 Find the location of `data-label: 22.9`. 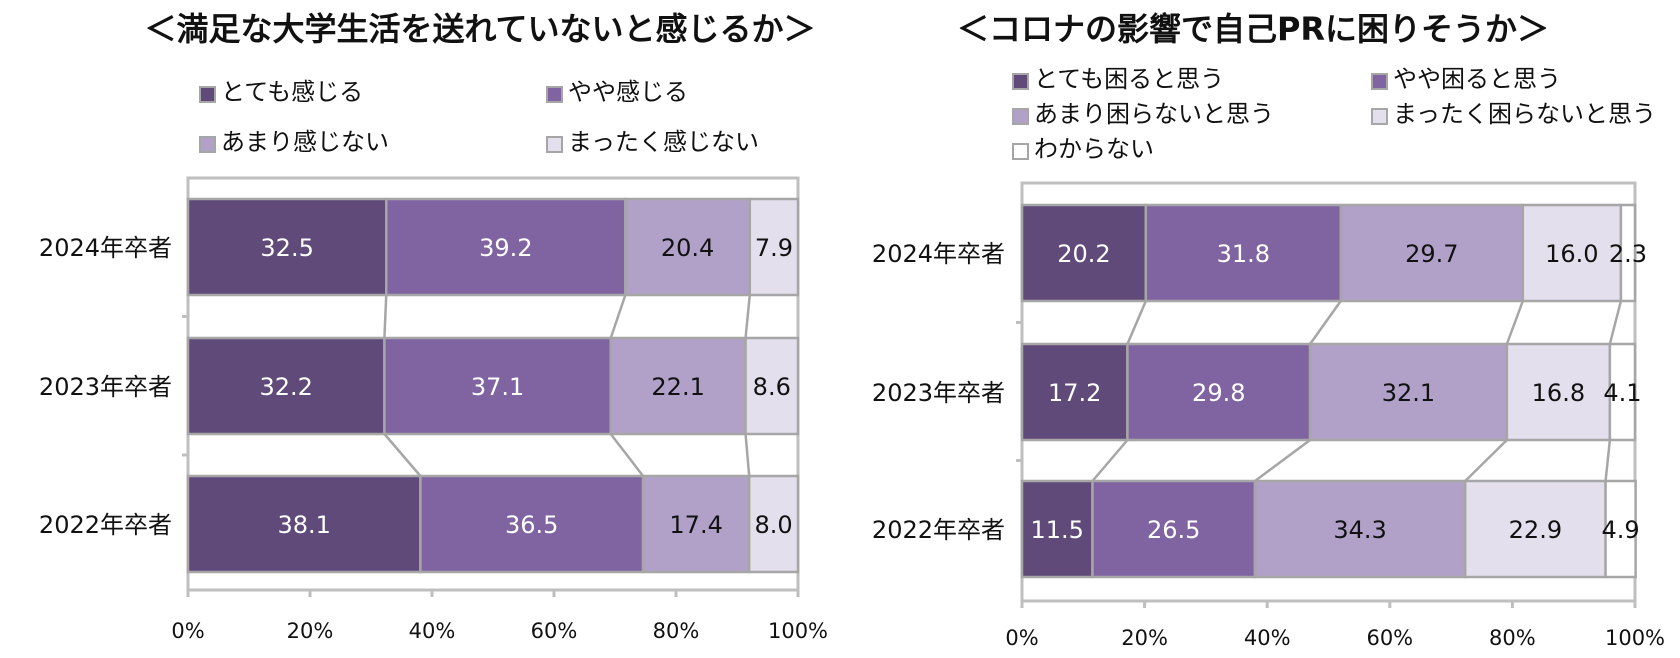

data-label: 22.9 is located at coordinates (1535, 530).